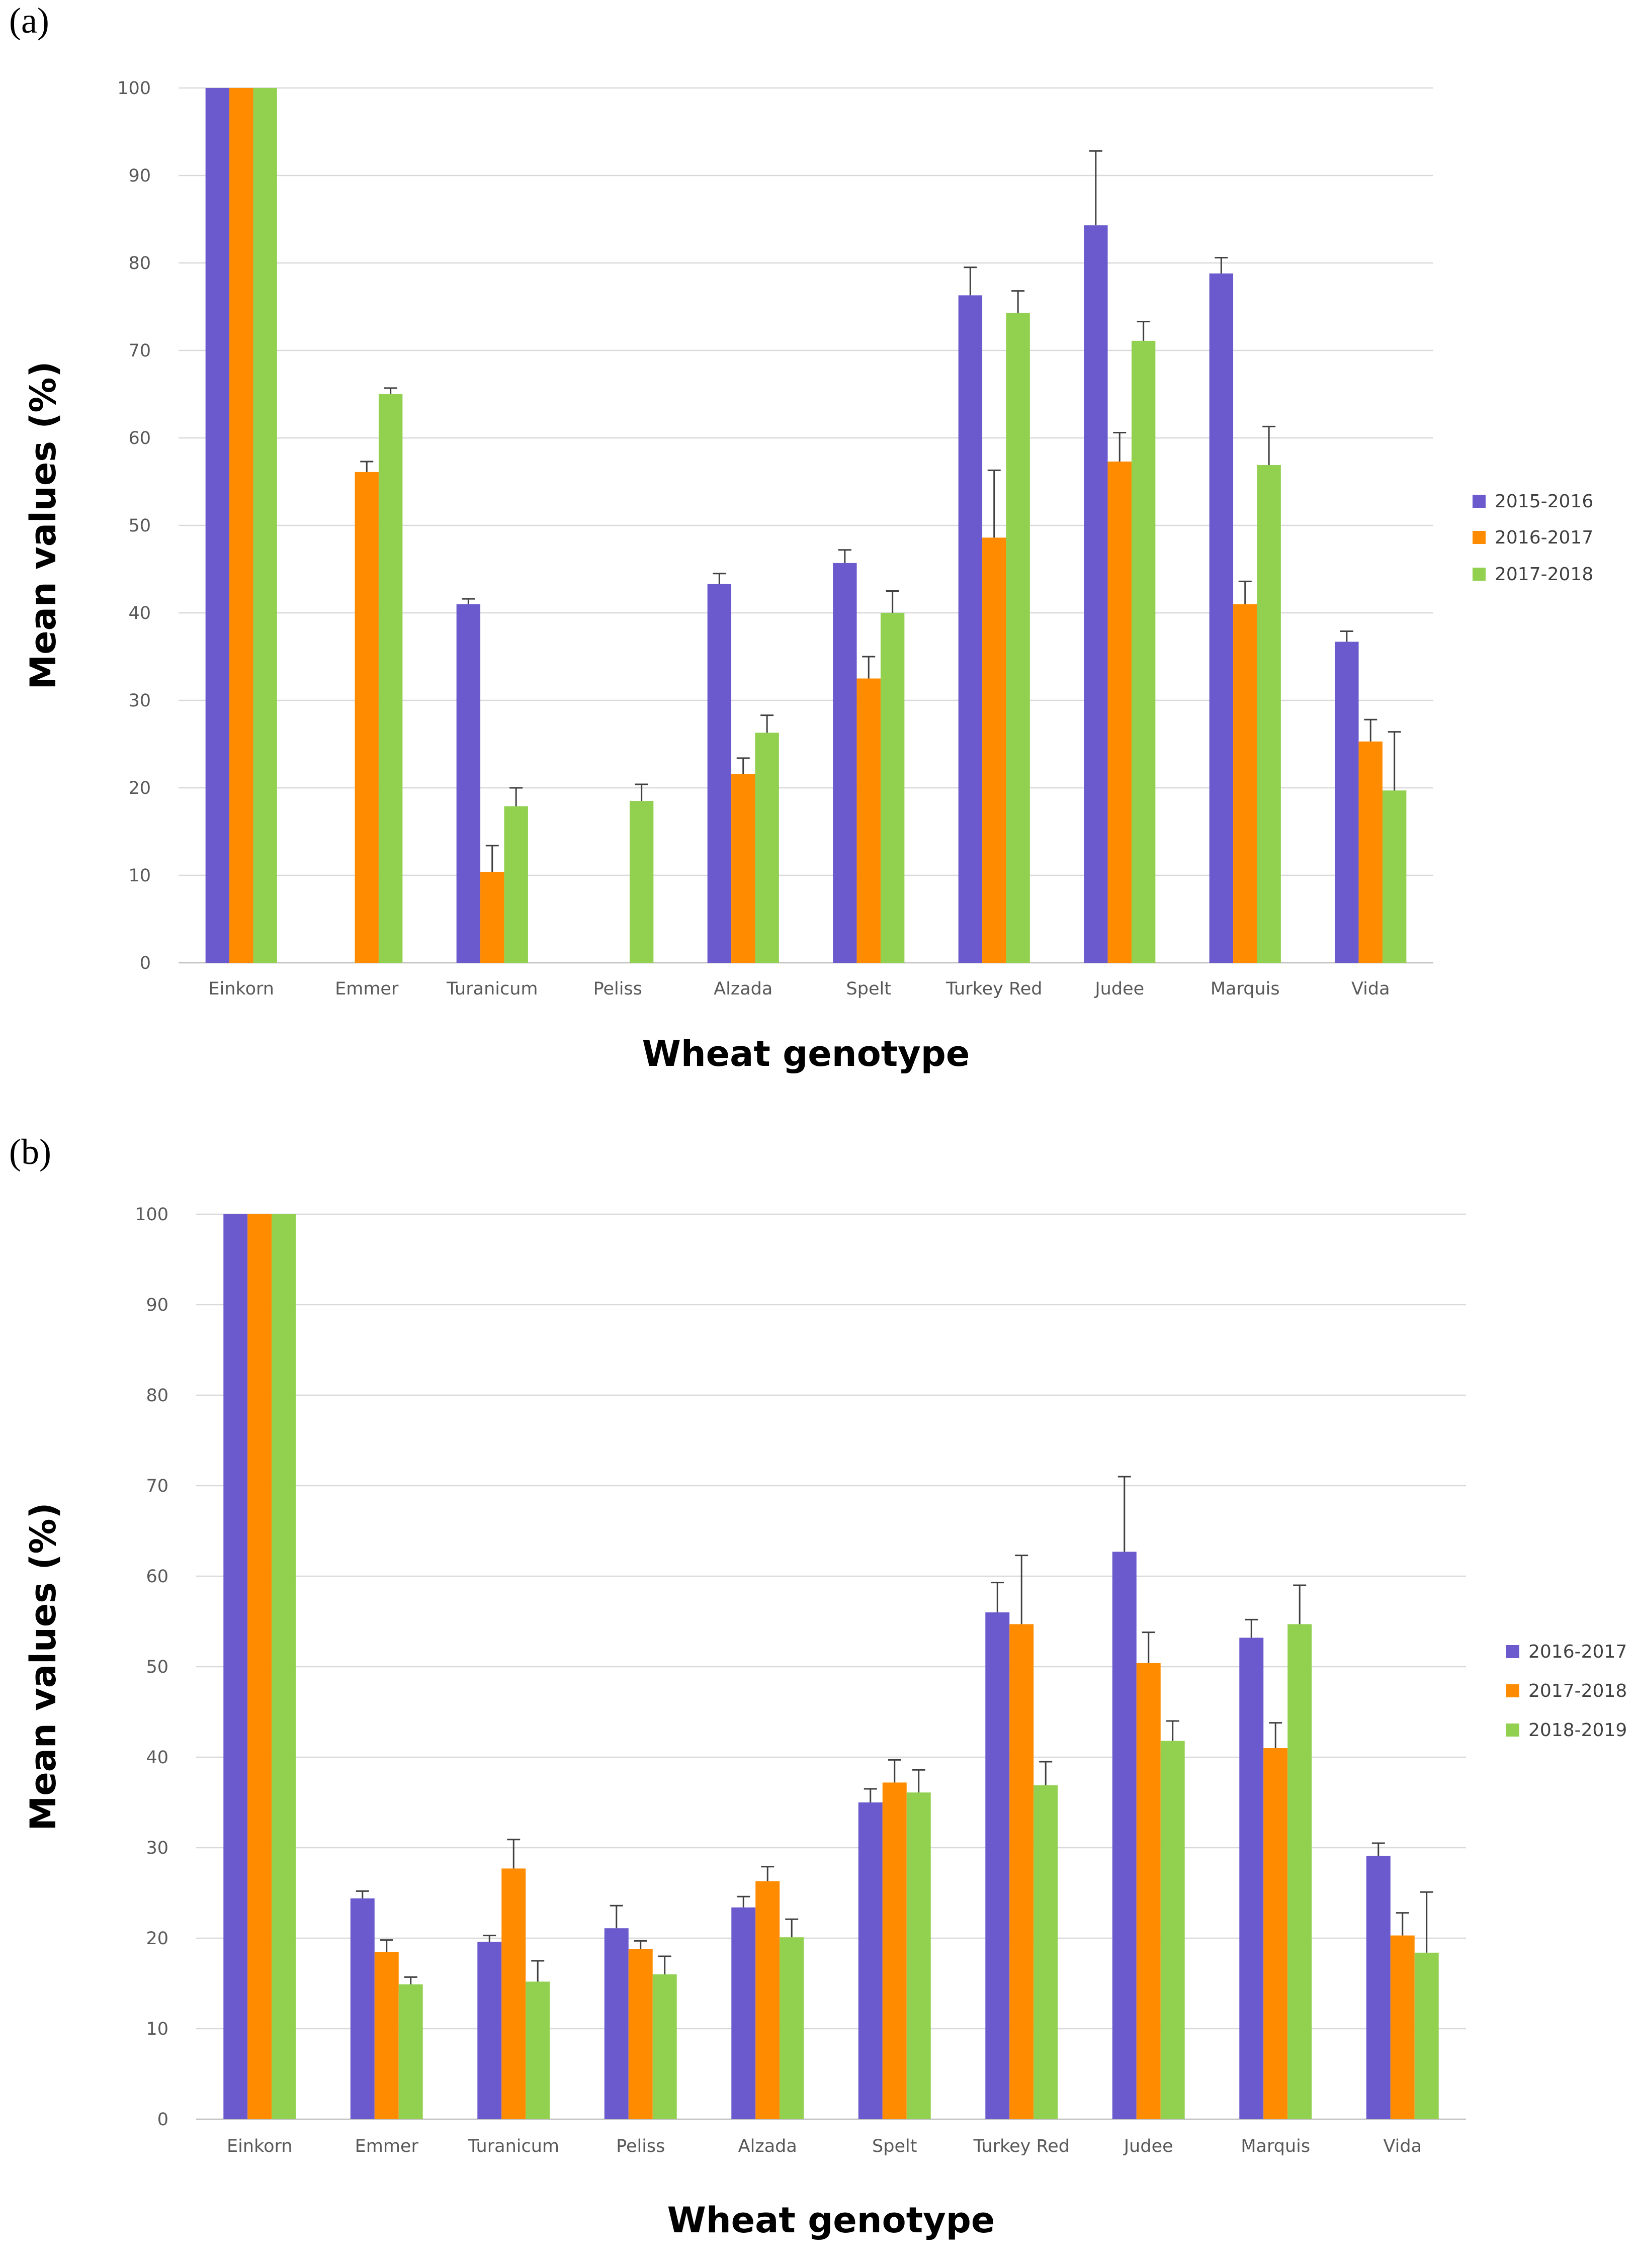 The image size is (1638, 2268). Describe the element at coordinates (1096, 594) in the screenshot. I see `chart0-bar-judee-2015-2016` at that location.